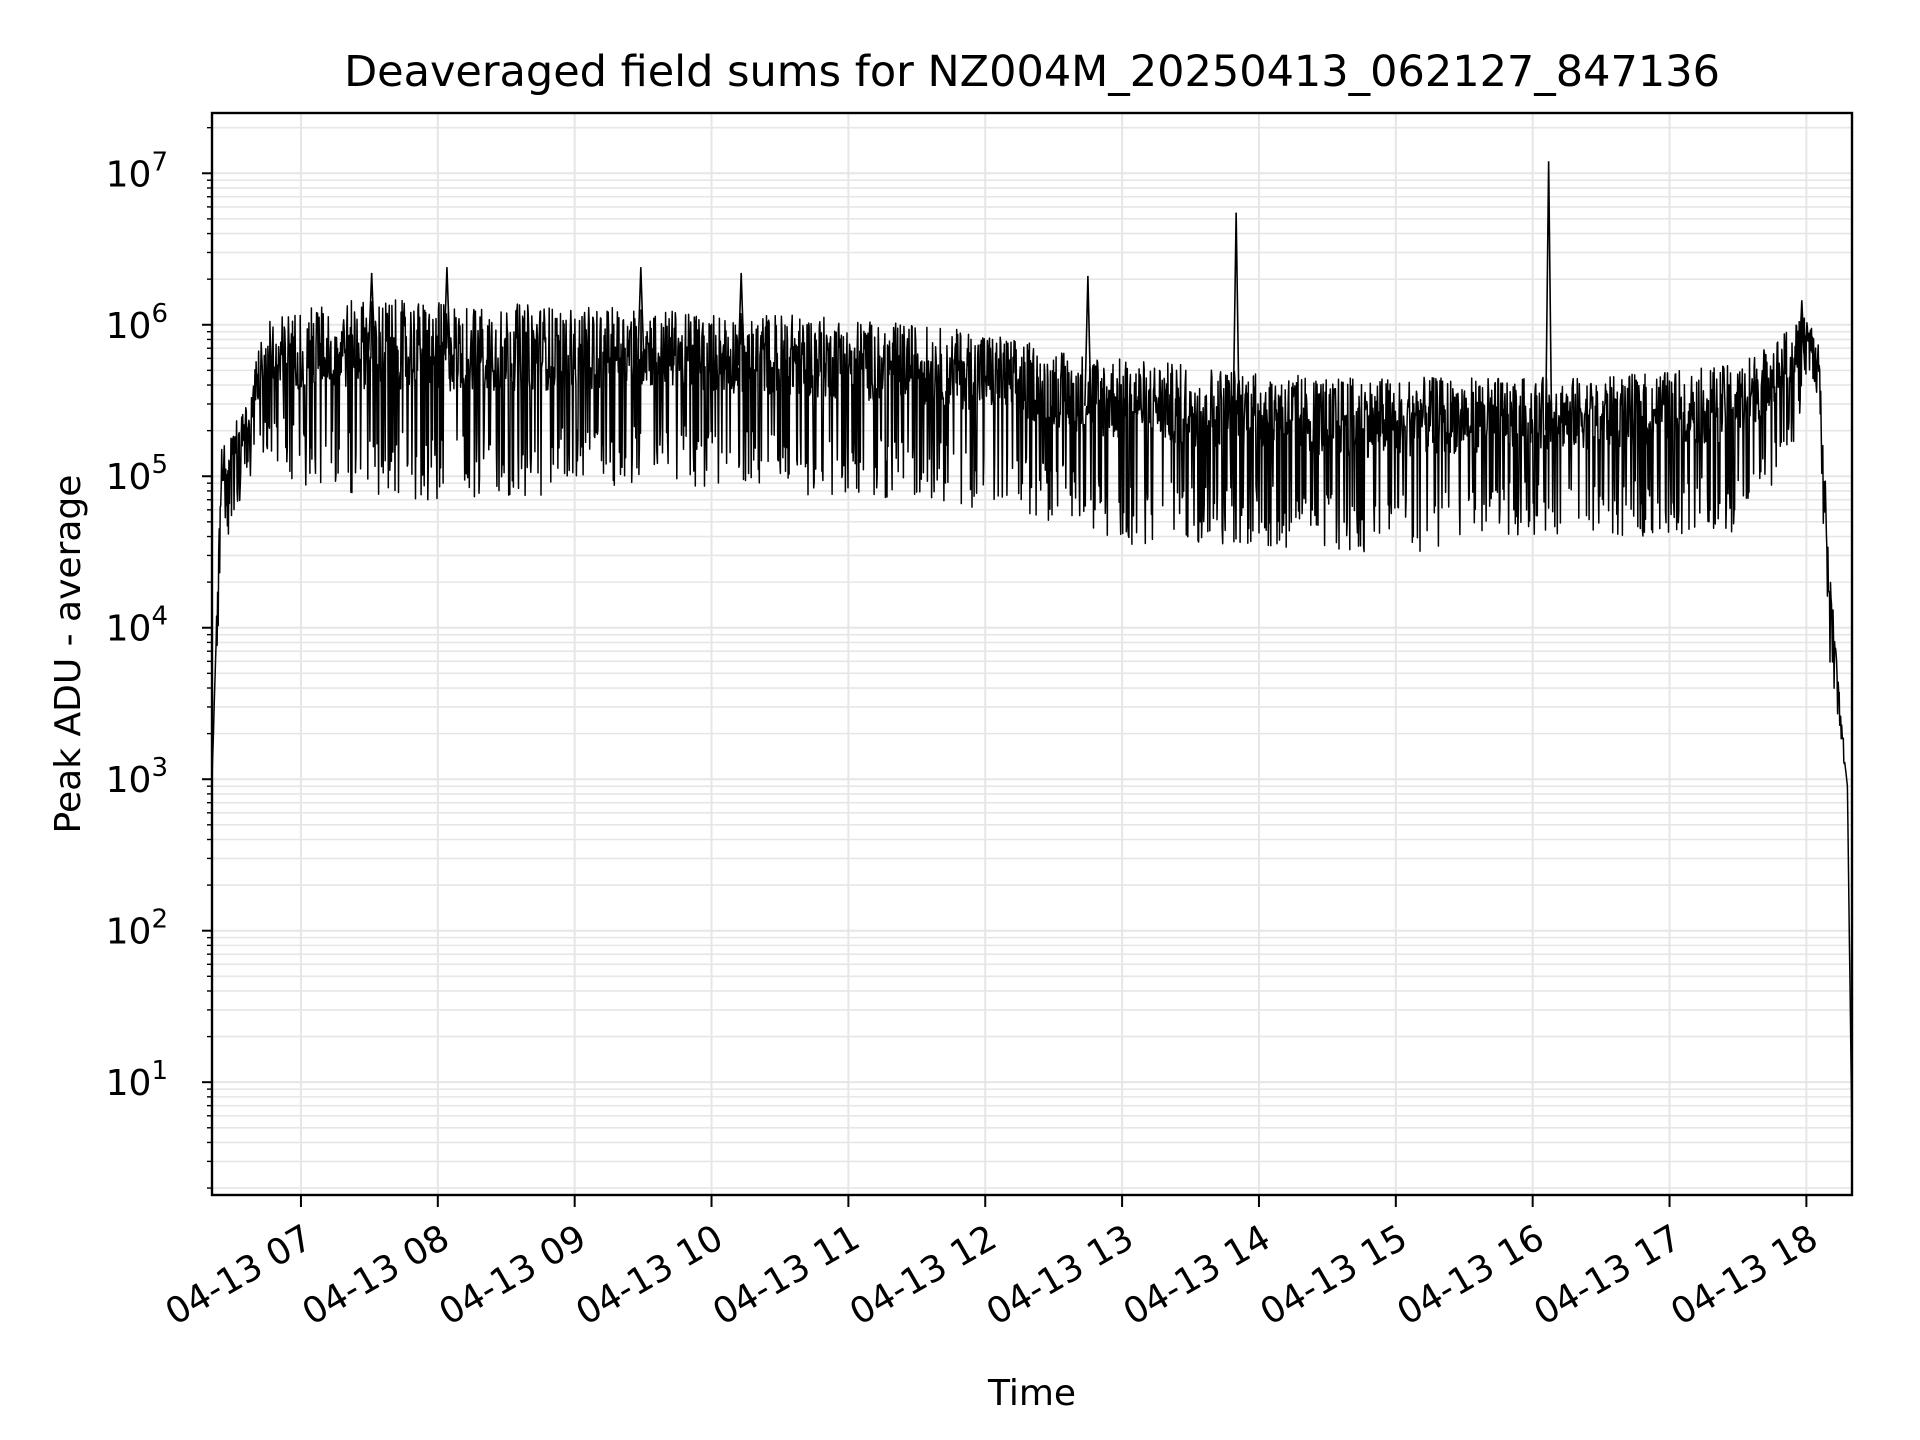 The image size is (1920, 1440). What do you see at coordinates (137, 626) in the screenshot?
I see `y-tick-label: 10⁴` at bounding box center [137, 626].